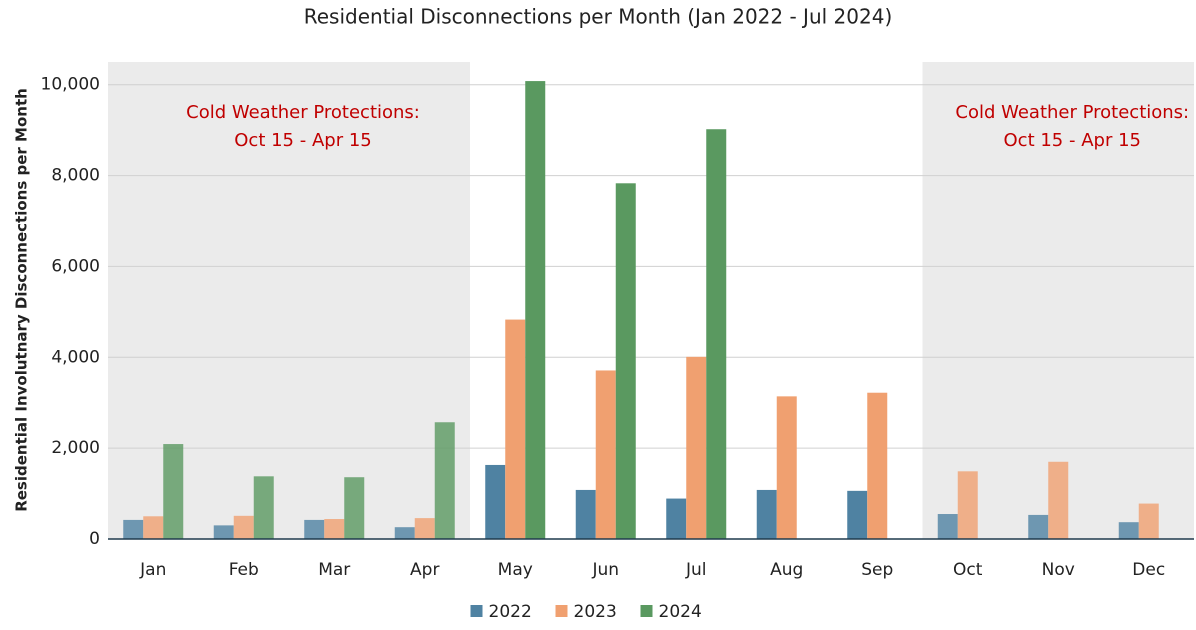  Describe the element at coordinates (94, 539) in the screenshot. I see `y-tick-label: 0` at that location.